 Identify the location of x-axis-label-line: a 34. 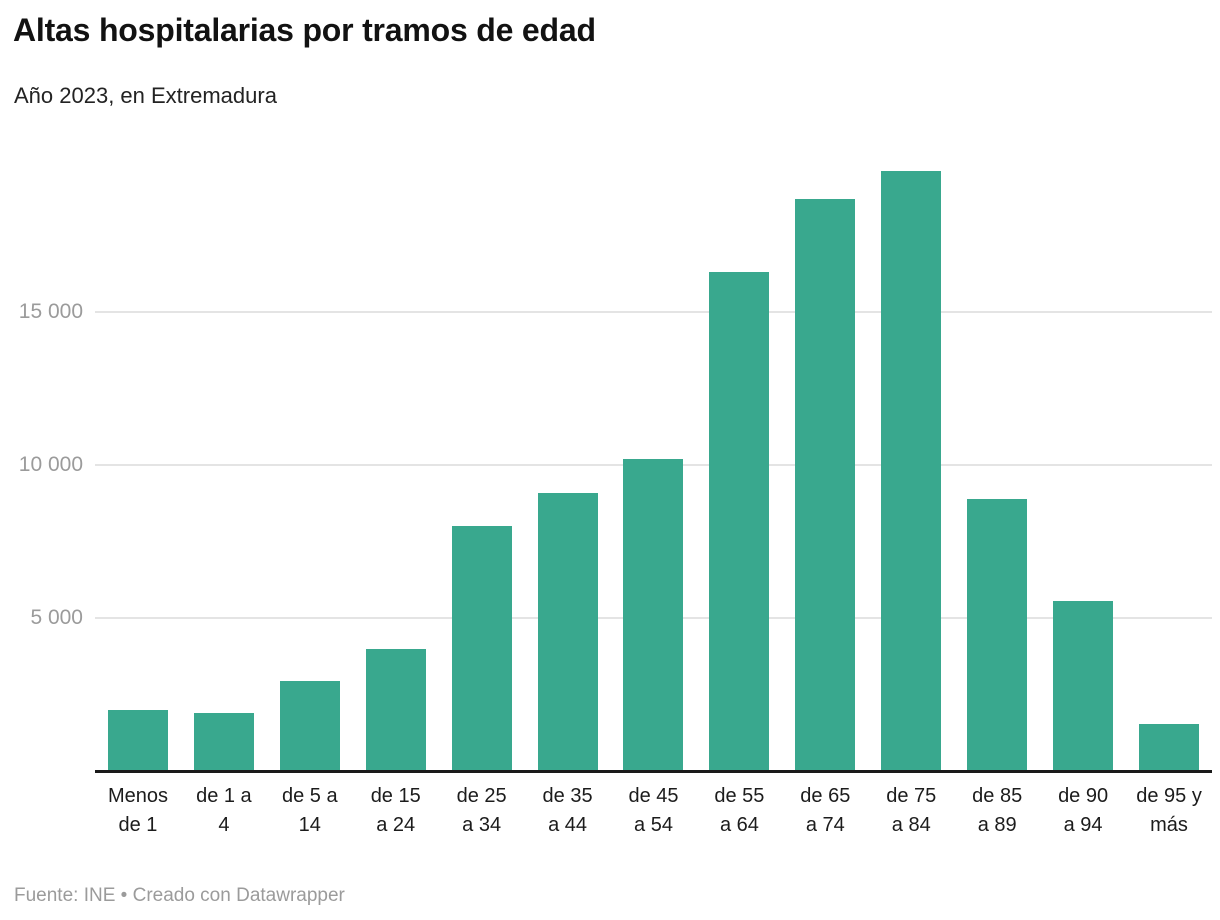
(482, 825).